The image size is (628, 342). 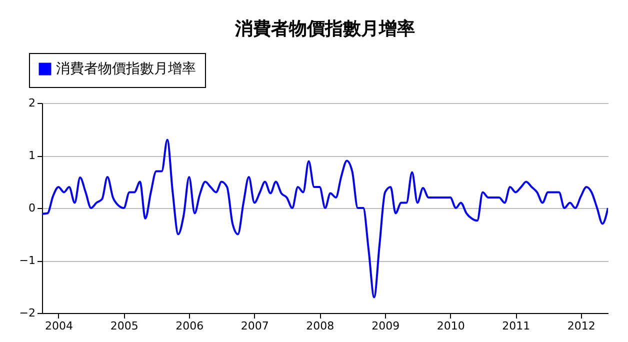 I want to click on y-tick-label: −1, so click(x=27, y=260).